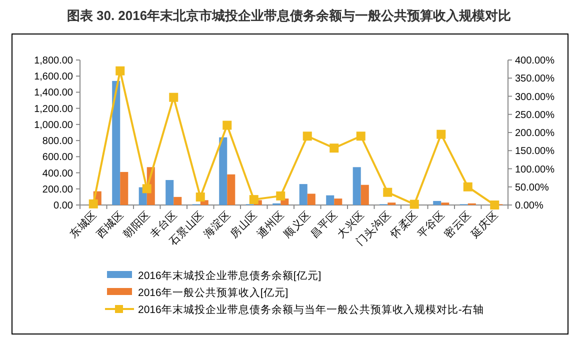 The image size is (579, 358). What do you see at coordinates (58, 158) in the screenshot?
I see `y-tick-label: 600.00` at bounding box center [58, 158].